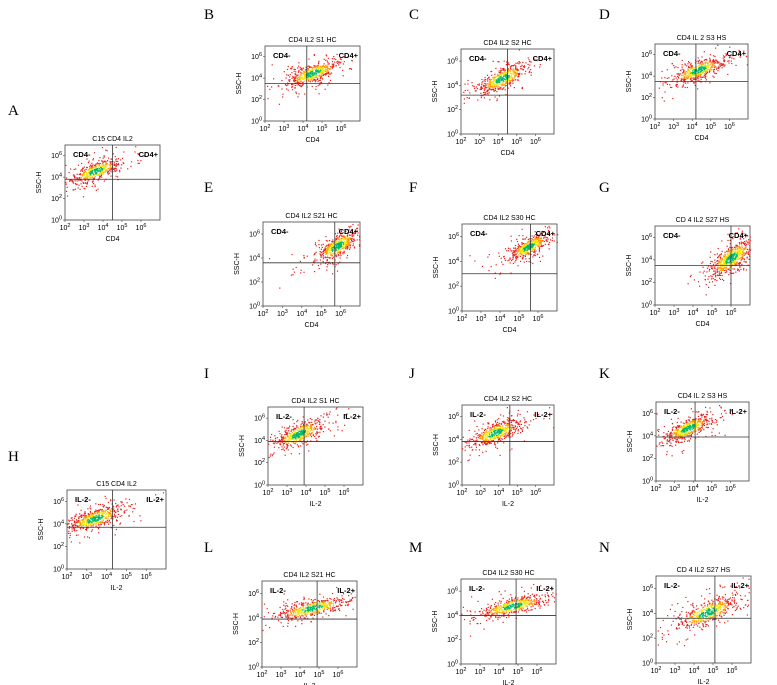  Describe the element at coordinates (344, 492) in the screenshot. I see `x-tick-label: 10⁶` at that location.